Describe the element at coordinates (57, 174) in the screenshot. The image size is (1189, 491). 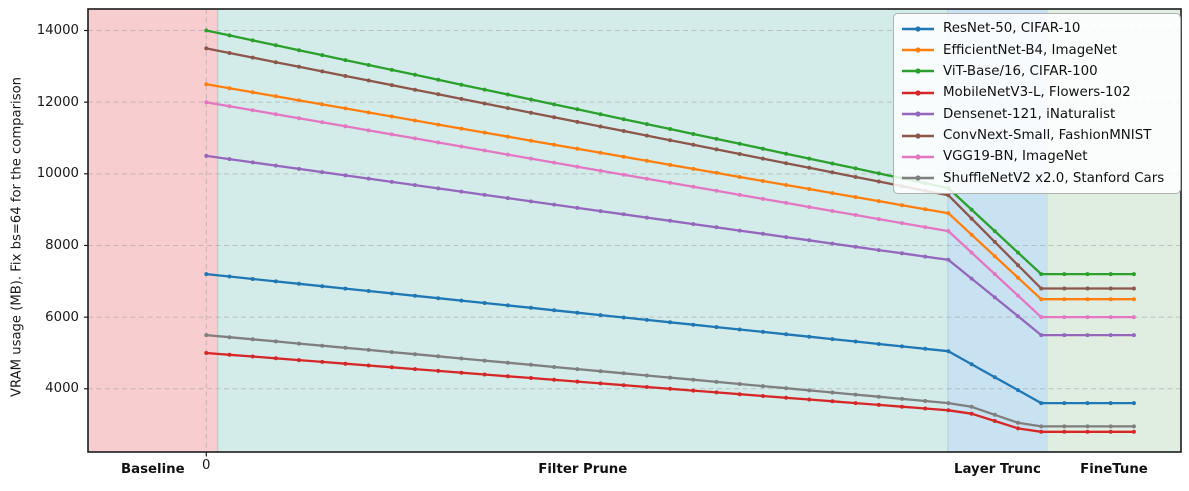
I see `y-tick-label-10000: 10000` at that location.